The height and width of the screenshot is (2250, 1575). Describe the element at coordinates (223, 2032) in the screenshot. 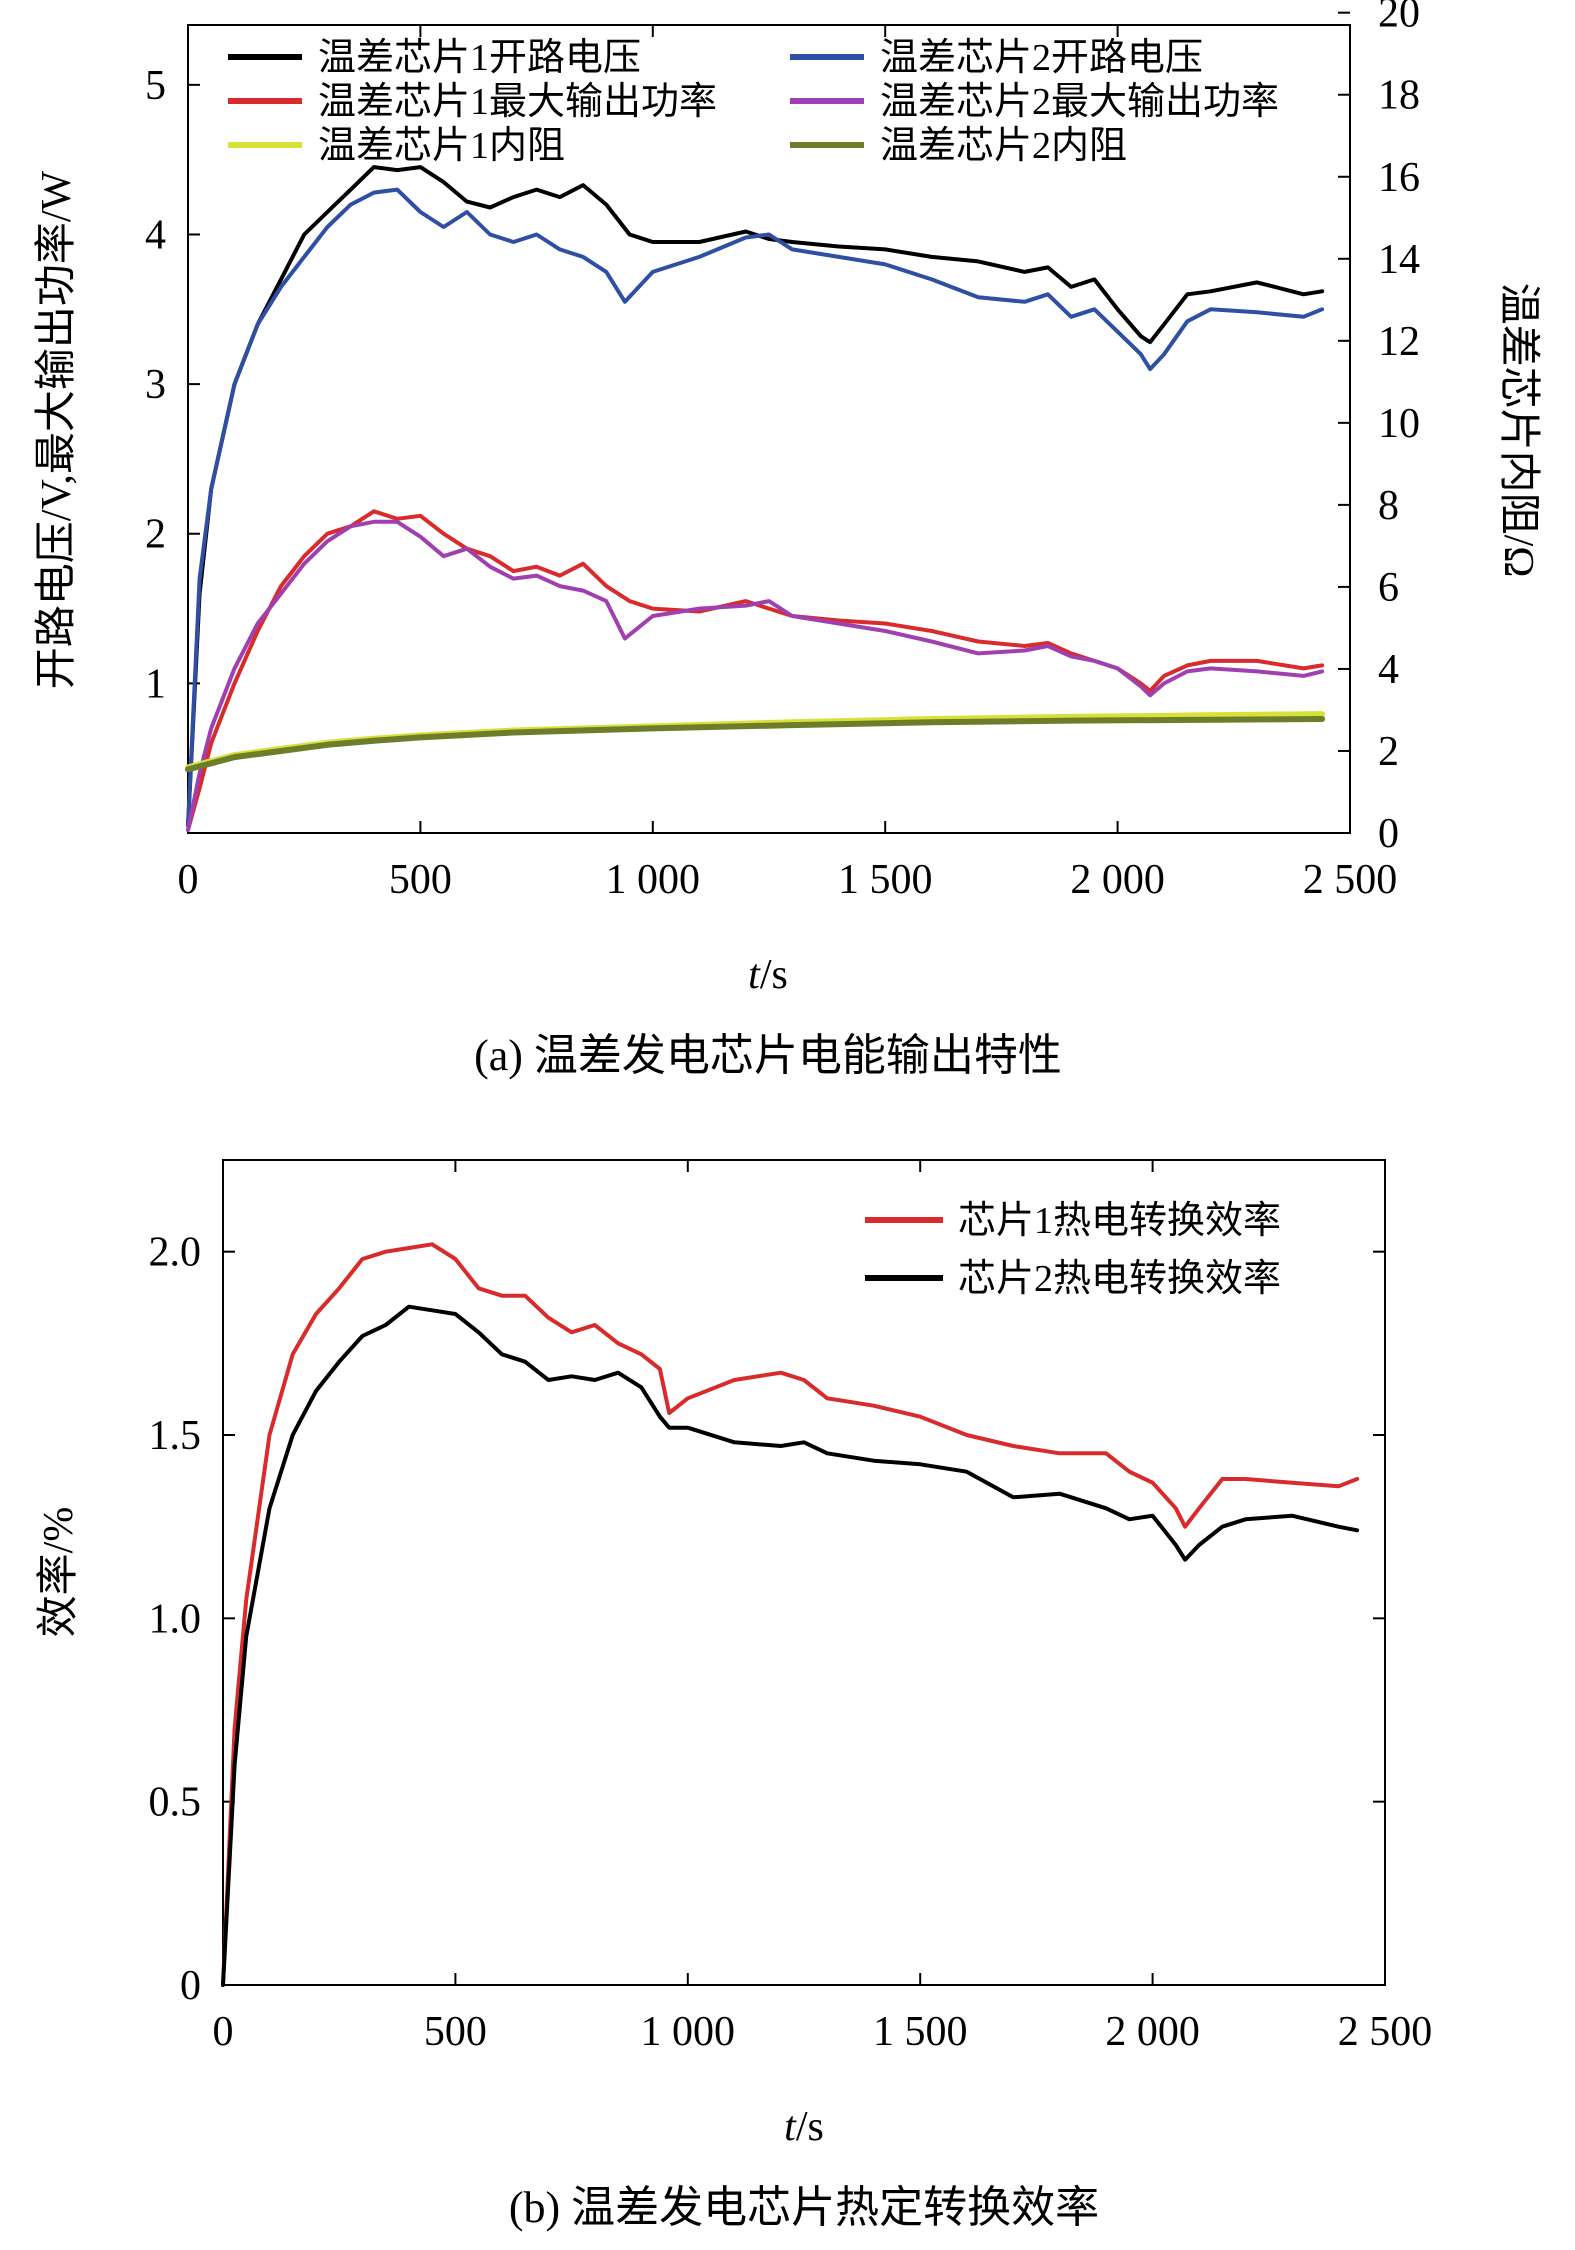

I see `chart-b-x-tick-label: 0` at that location.